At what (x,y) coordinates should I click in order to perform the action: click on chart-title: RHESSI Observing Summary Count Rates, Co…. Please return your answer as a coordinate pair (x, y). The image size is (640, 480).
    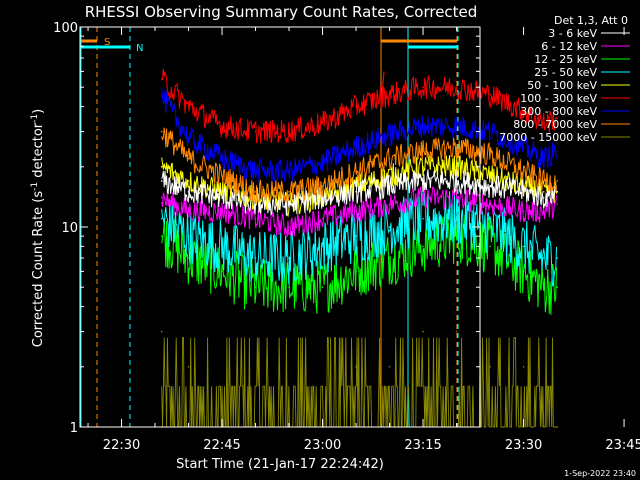
    Looking at the image, I should click on (281, 12).